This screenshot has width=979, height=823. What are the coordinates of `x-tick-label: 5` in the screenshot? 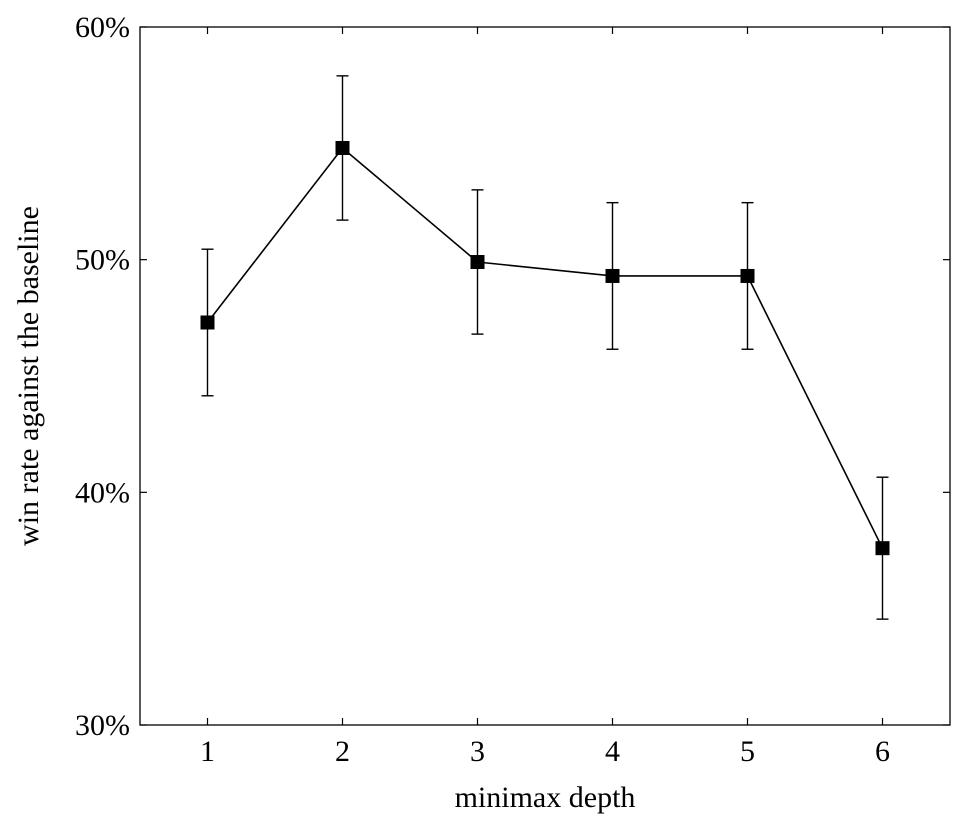 It's located at (747, 751).